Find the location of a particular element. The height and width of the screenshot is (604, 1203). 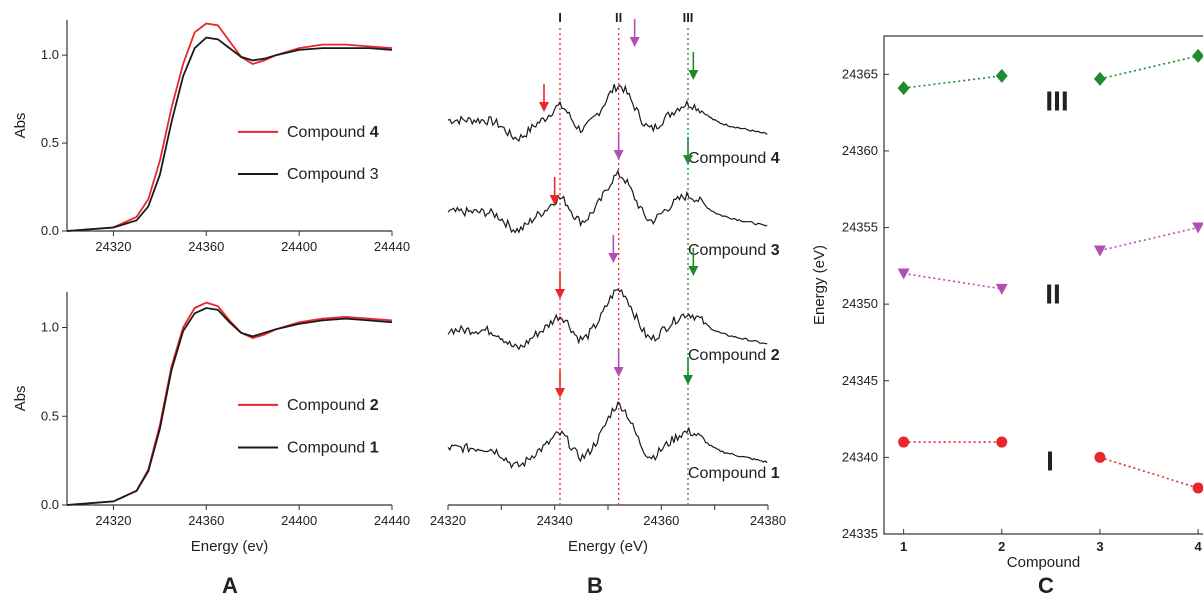

y-tick-label: 24345 is located at coordinates (860, 380).